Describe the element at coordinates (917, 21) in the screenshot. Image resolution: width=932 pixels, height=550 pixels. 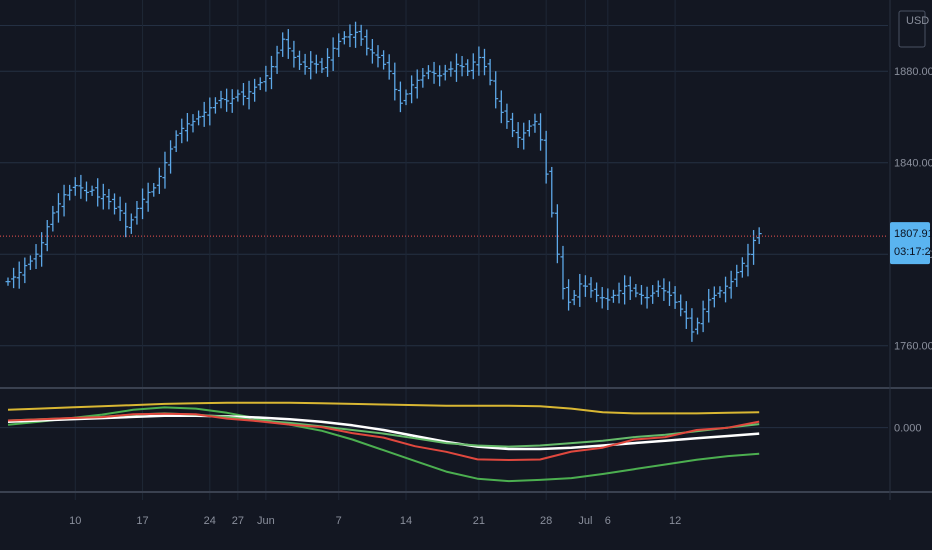
I see `currency-label: USD` at that location.